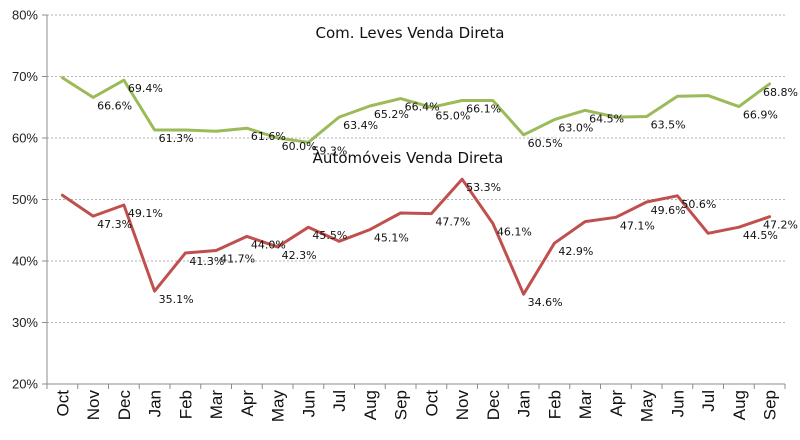  What do you see at coordinates (452, 115) in the screenshot?
I see `data-label: 65.0%` at bounding box center [452, 115].